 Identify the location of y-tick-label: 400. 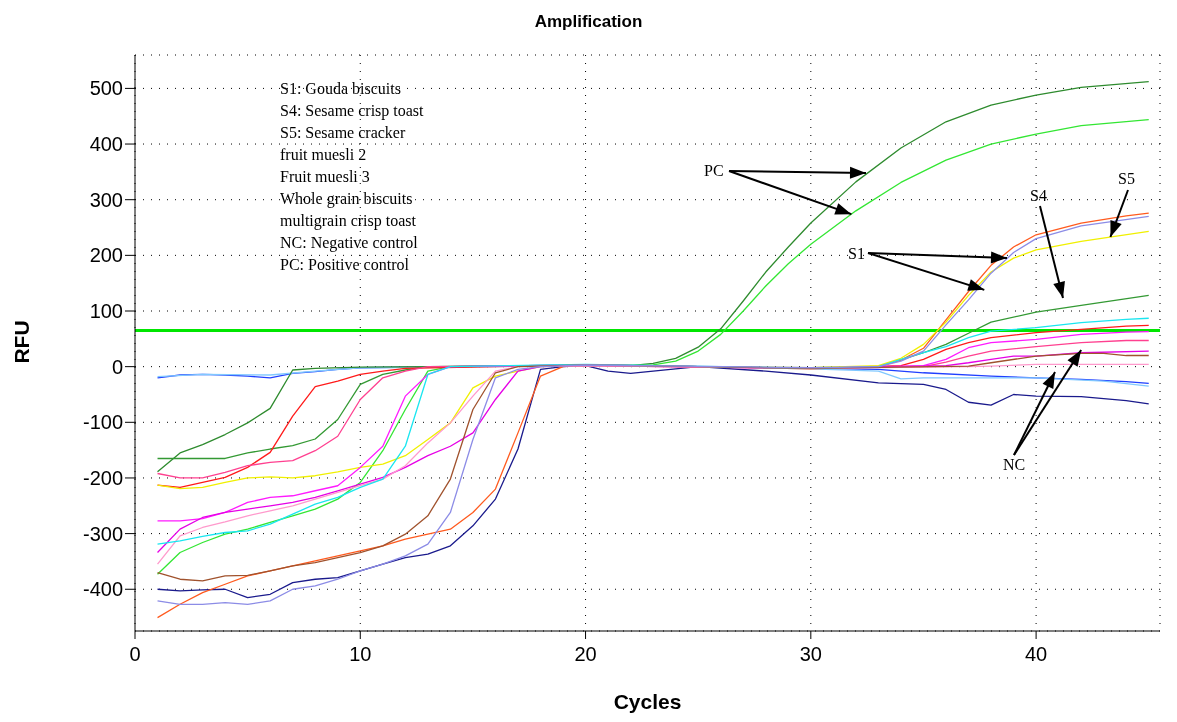
(106, 144).